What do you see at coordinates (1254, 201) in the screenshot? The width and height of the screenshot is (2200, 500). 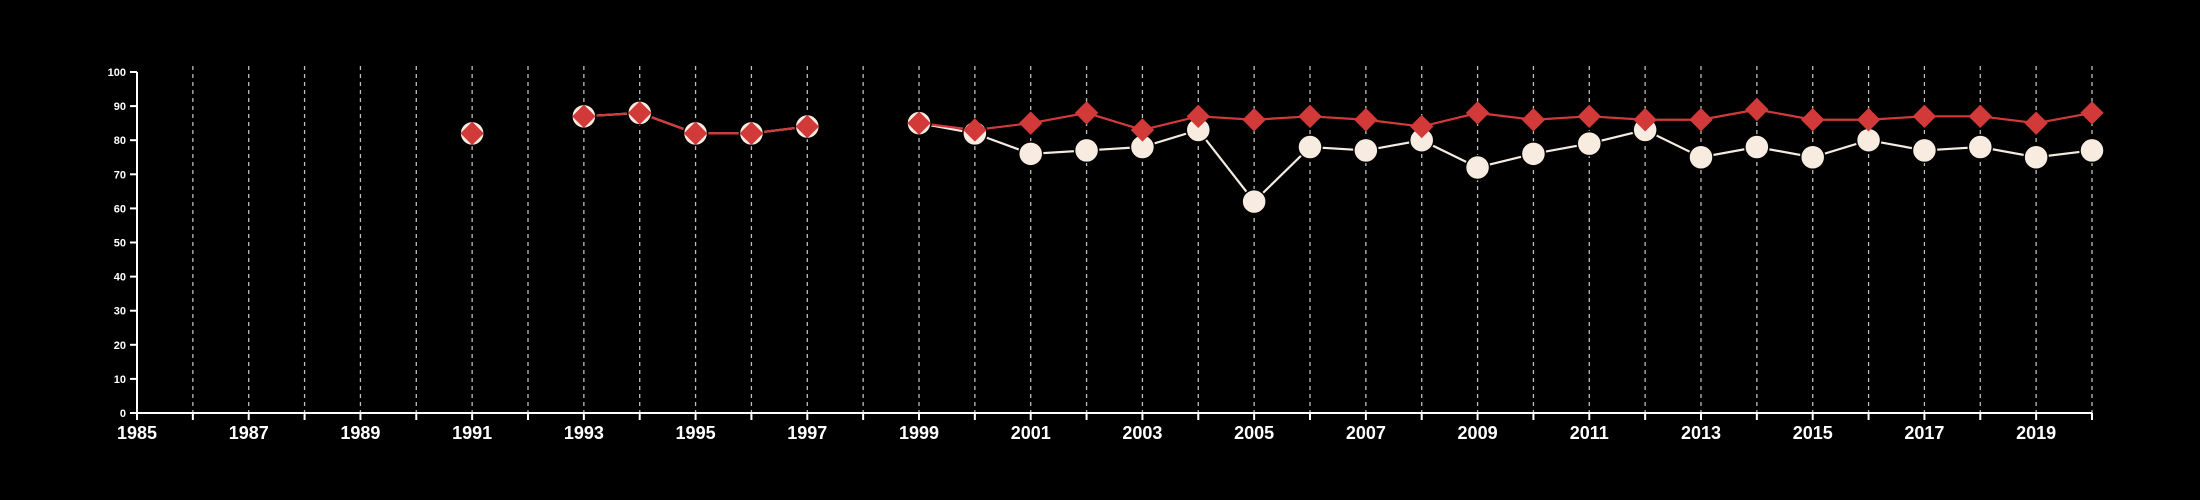 I see `series-0-point-2005` at bounding box center [1254, 201].